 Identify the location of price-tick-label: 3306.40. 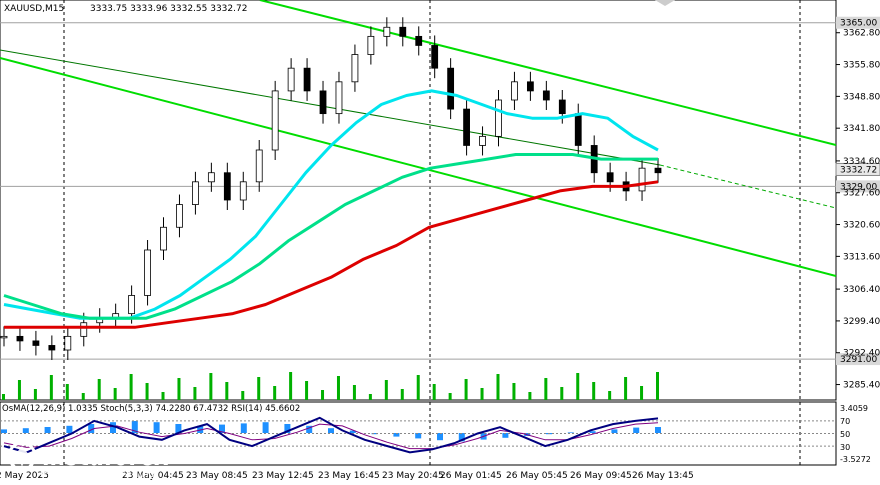
(861, 290).